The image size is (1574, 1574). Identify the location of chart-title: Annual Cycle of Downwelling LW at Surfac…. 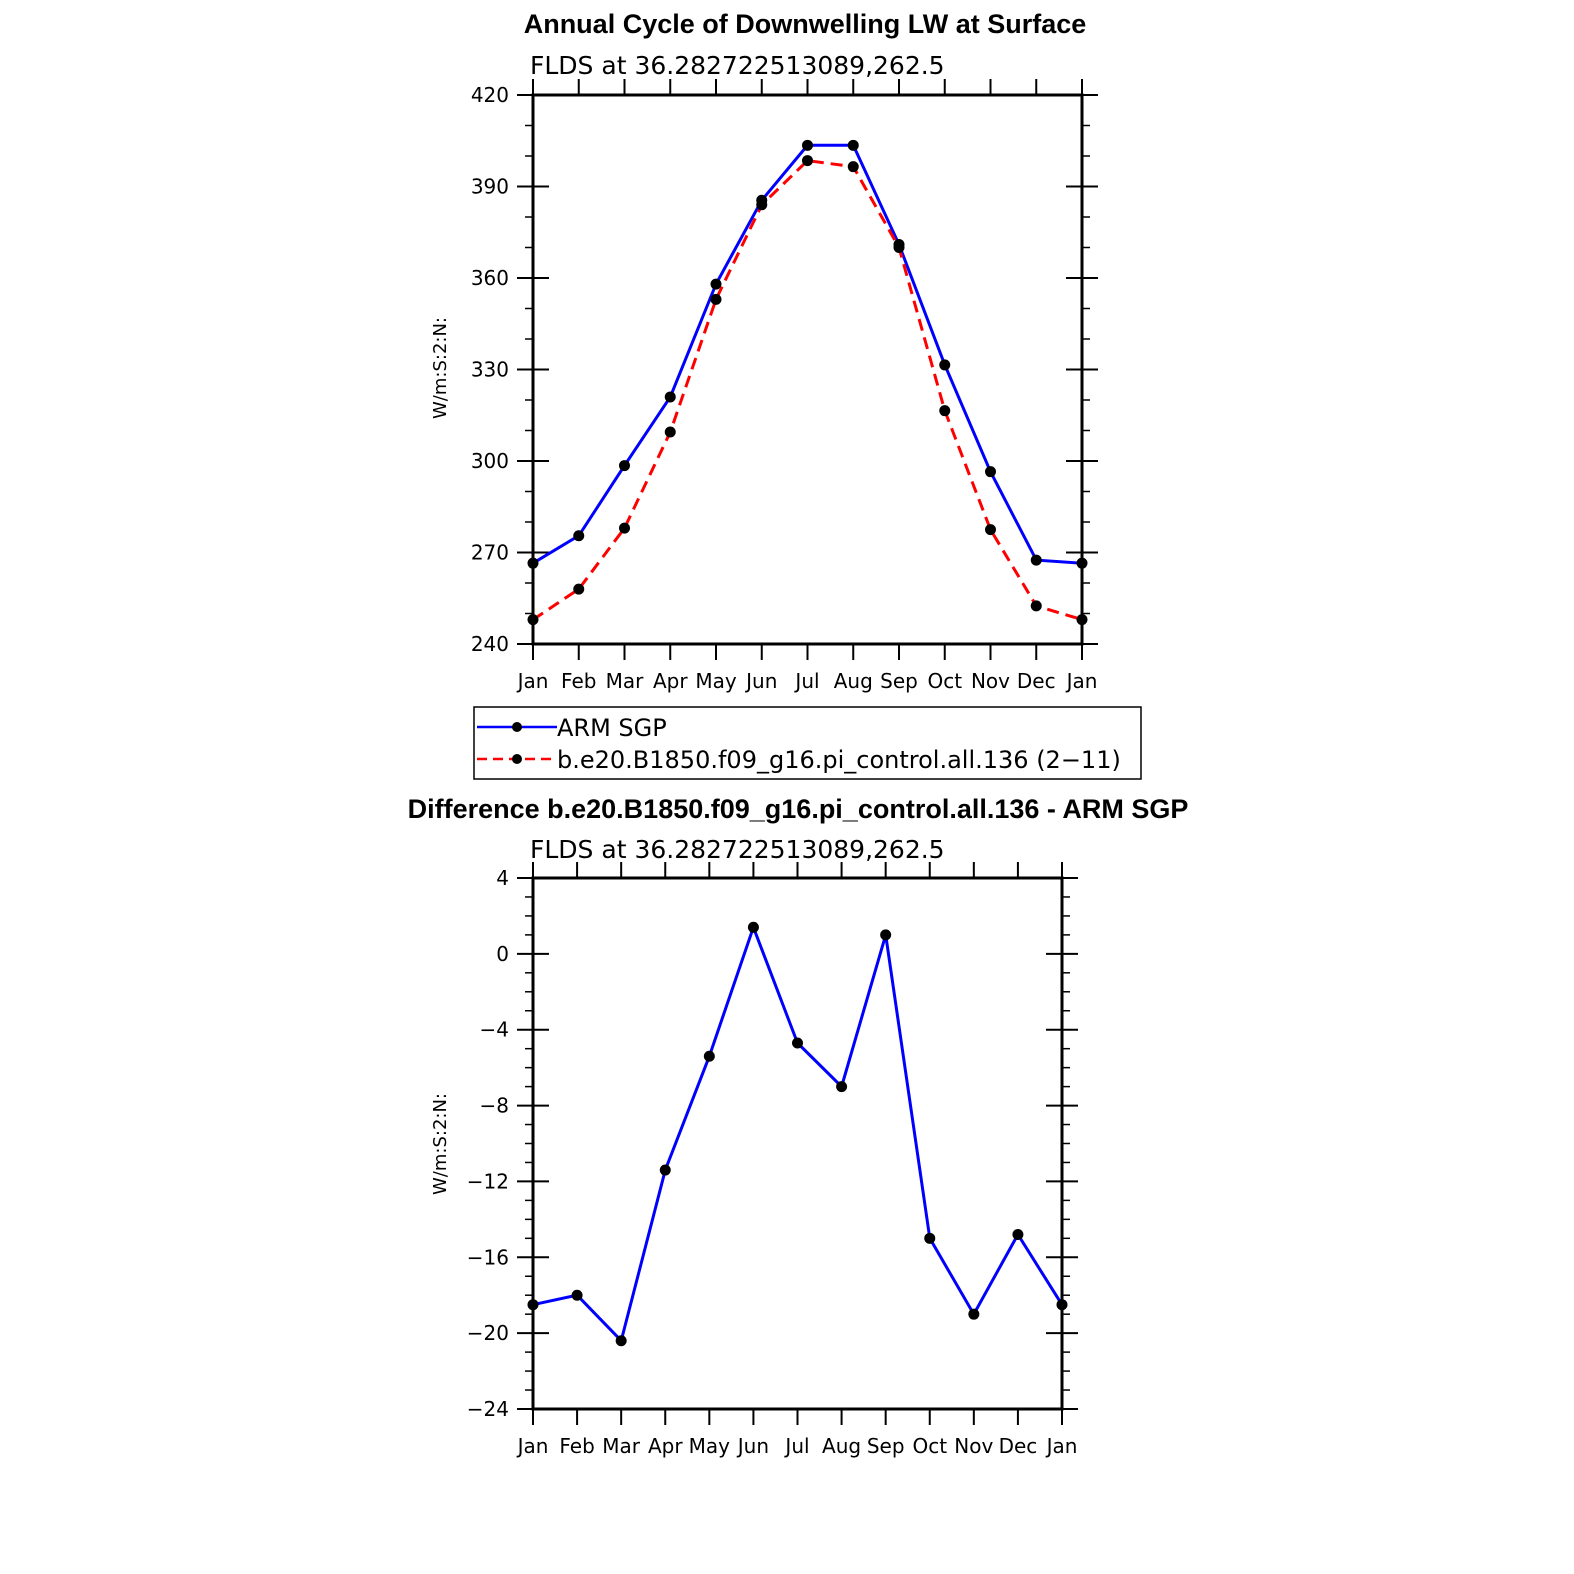
(805, 24).